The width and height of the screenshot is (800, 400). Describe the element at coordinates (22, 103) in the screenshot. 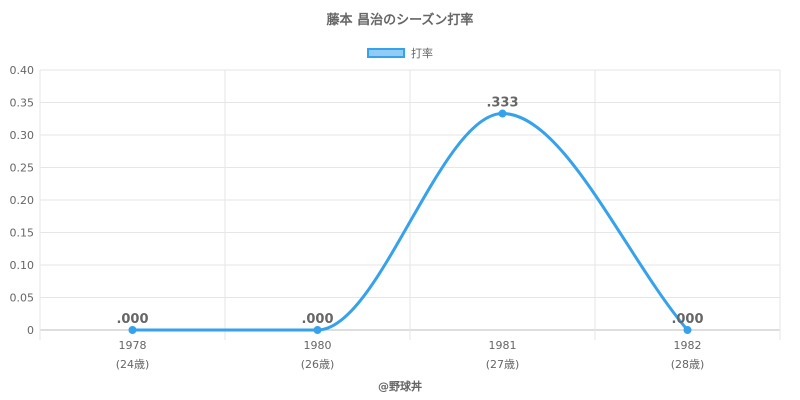

I see `y-tick-label: 0.35` at that location.